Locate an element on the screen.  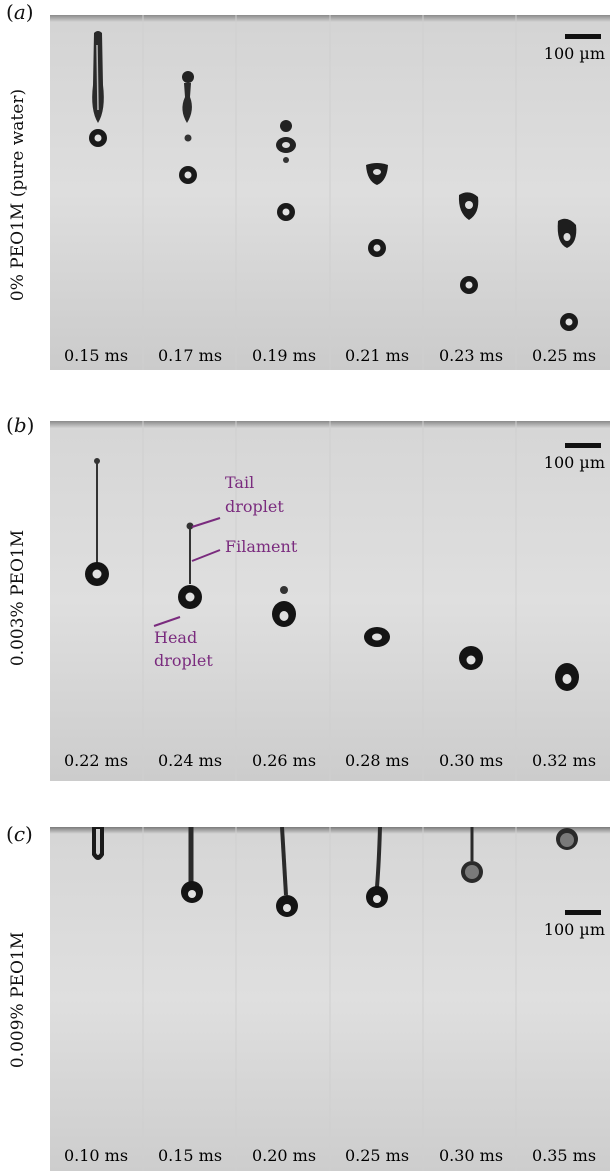
panel-letter-b: (b) is located at coordinates (20, 425).